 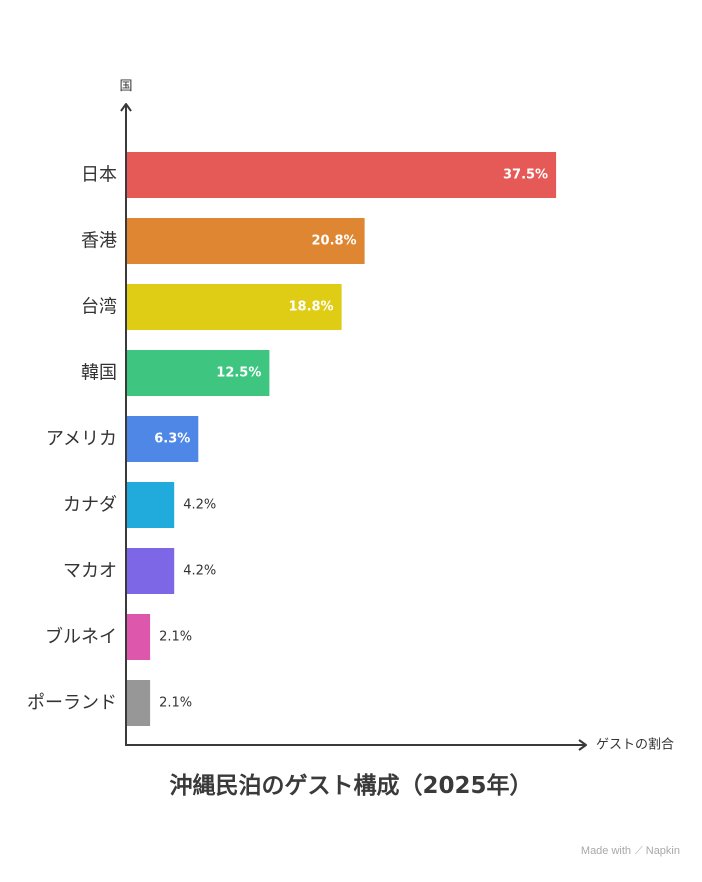 What do you see at coordinates (99, 241) in the screenshot?
I see `category-label: 香港` at bounding box center [99, 241].